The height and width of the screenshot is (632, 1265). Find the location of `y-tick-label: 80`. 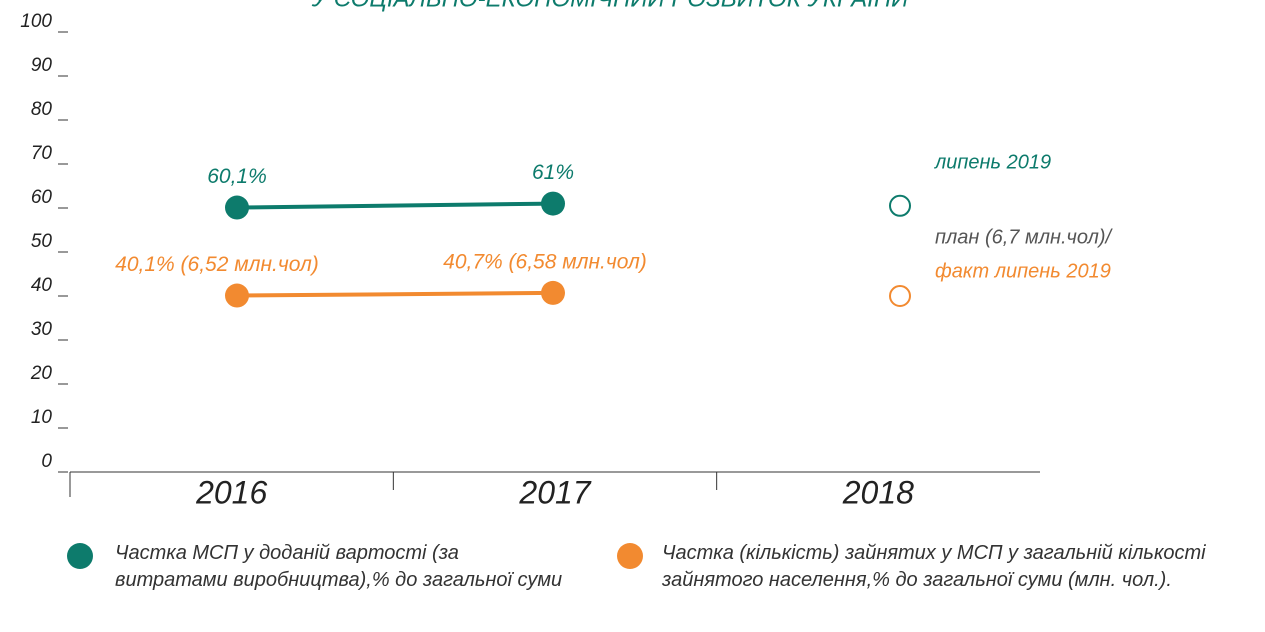

y-tick-label: 80 is located at coordinates (42, 109).